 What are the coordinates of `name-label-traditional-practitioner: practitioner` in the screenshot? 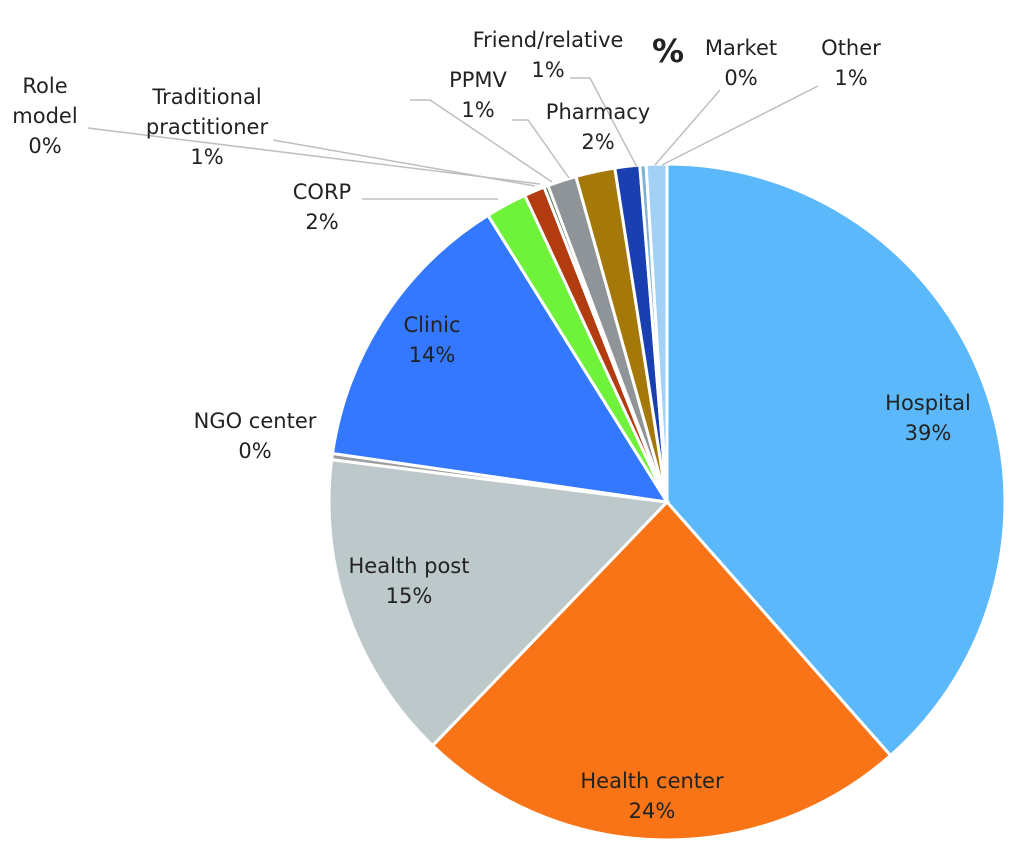 It's located at (207, 127).